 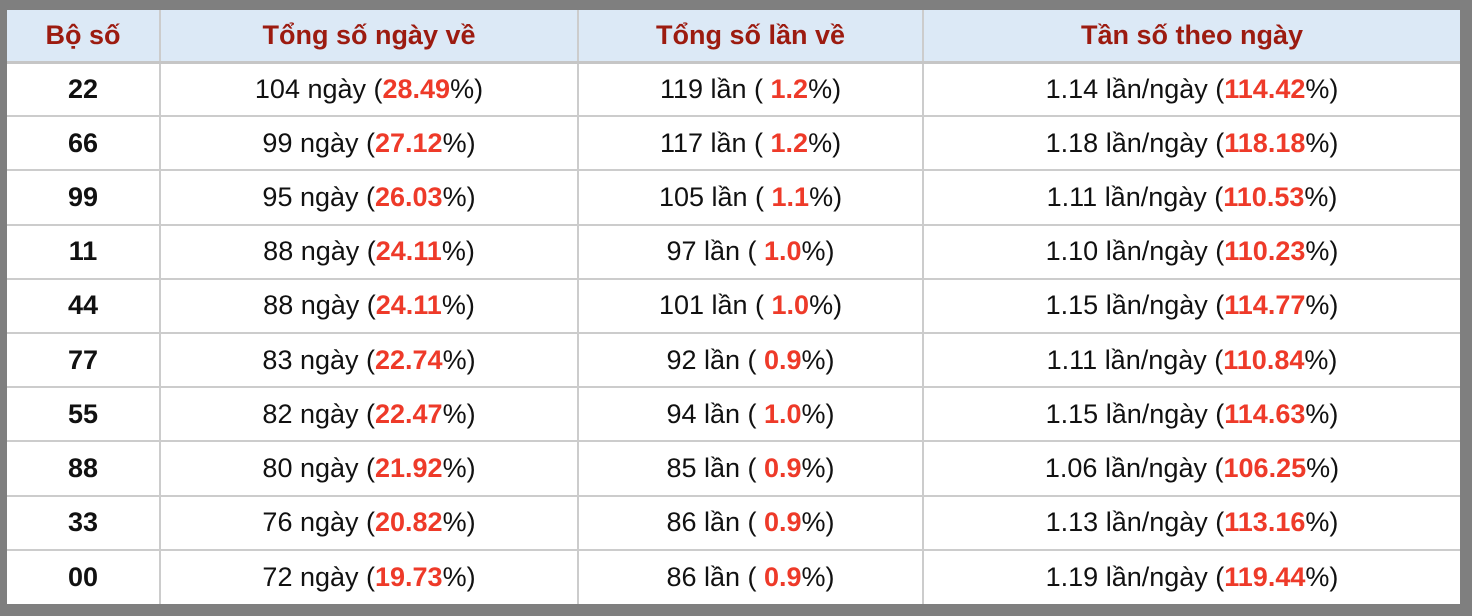 What do you see at coordinates (369, 89) in the screenshot?
I see `days-cell: 104 ngày (28.49%)` at bounding box center [369, 89].